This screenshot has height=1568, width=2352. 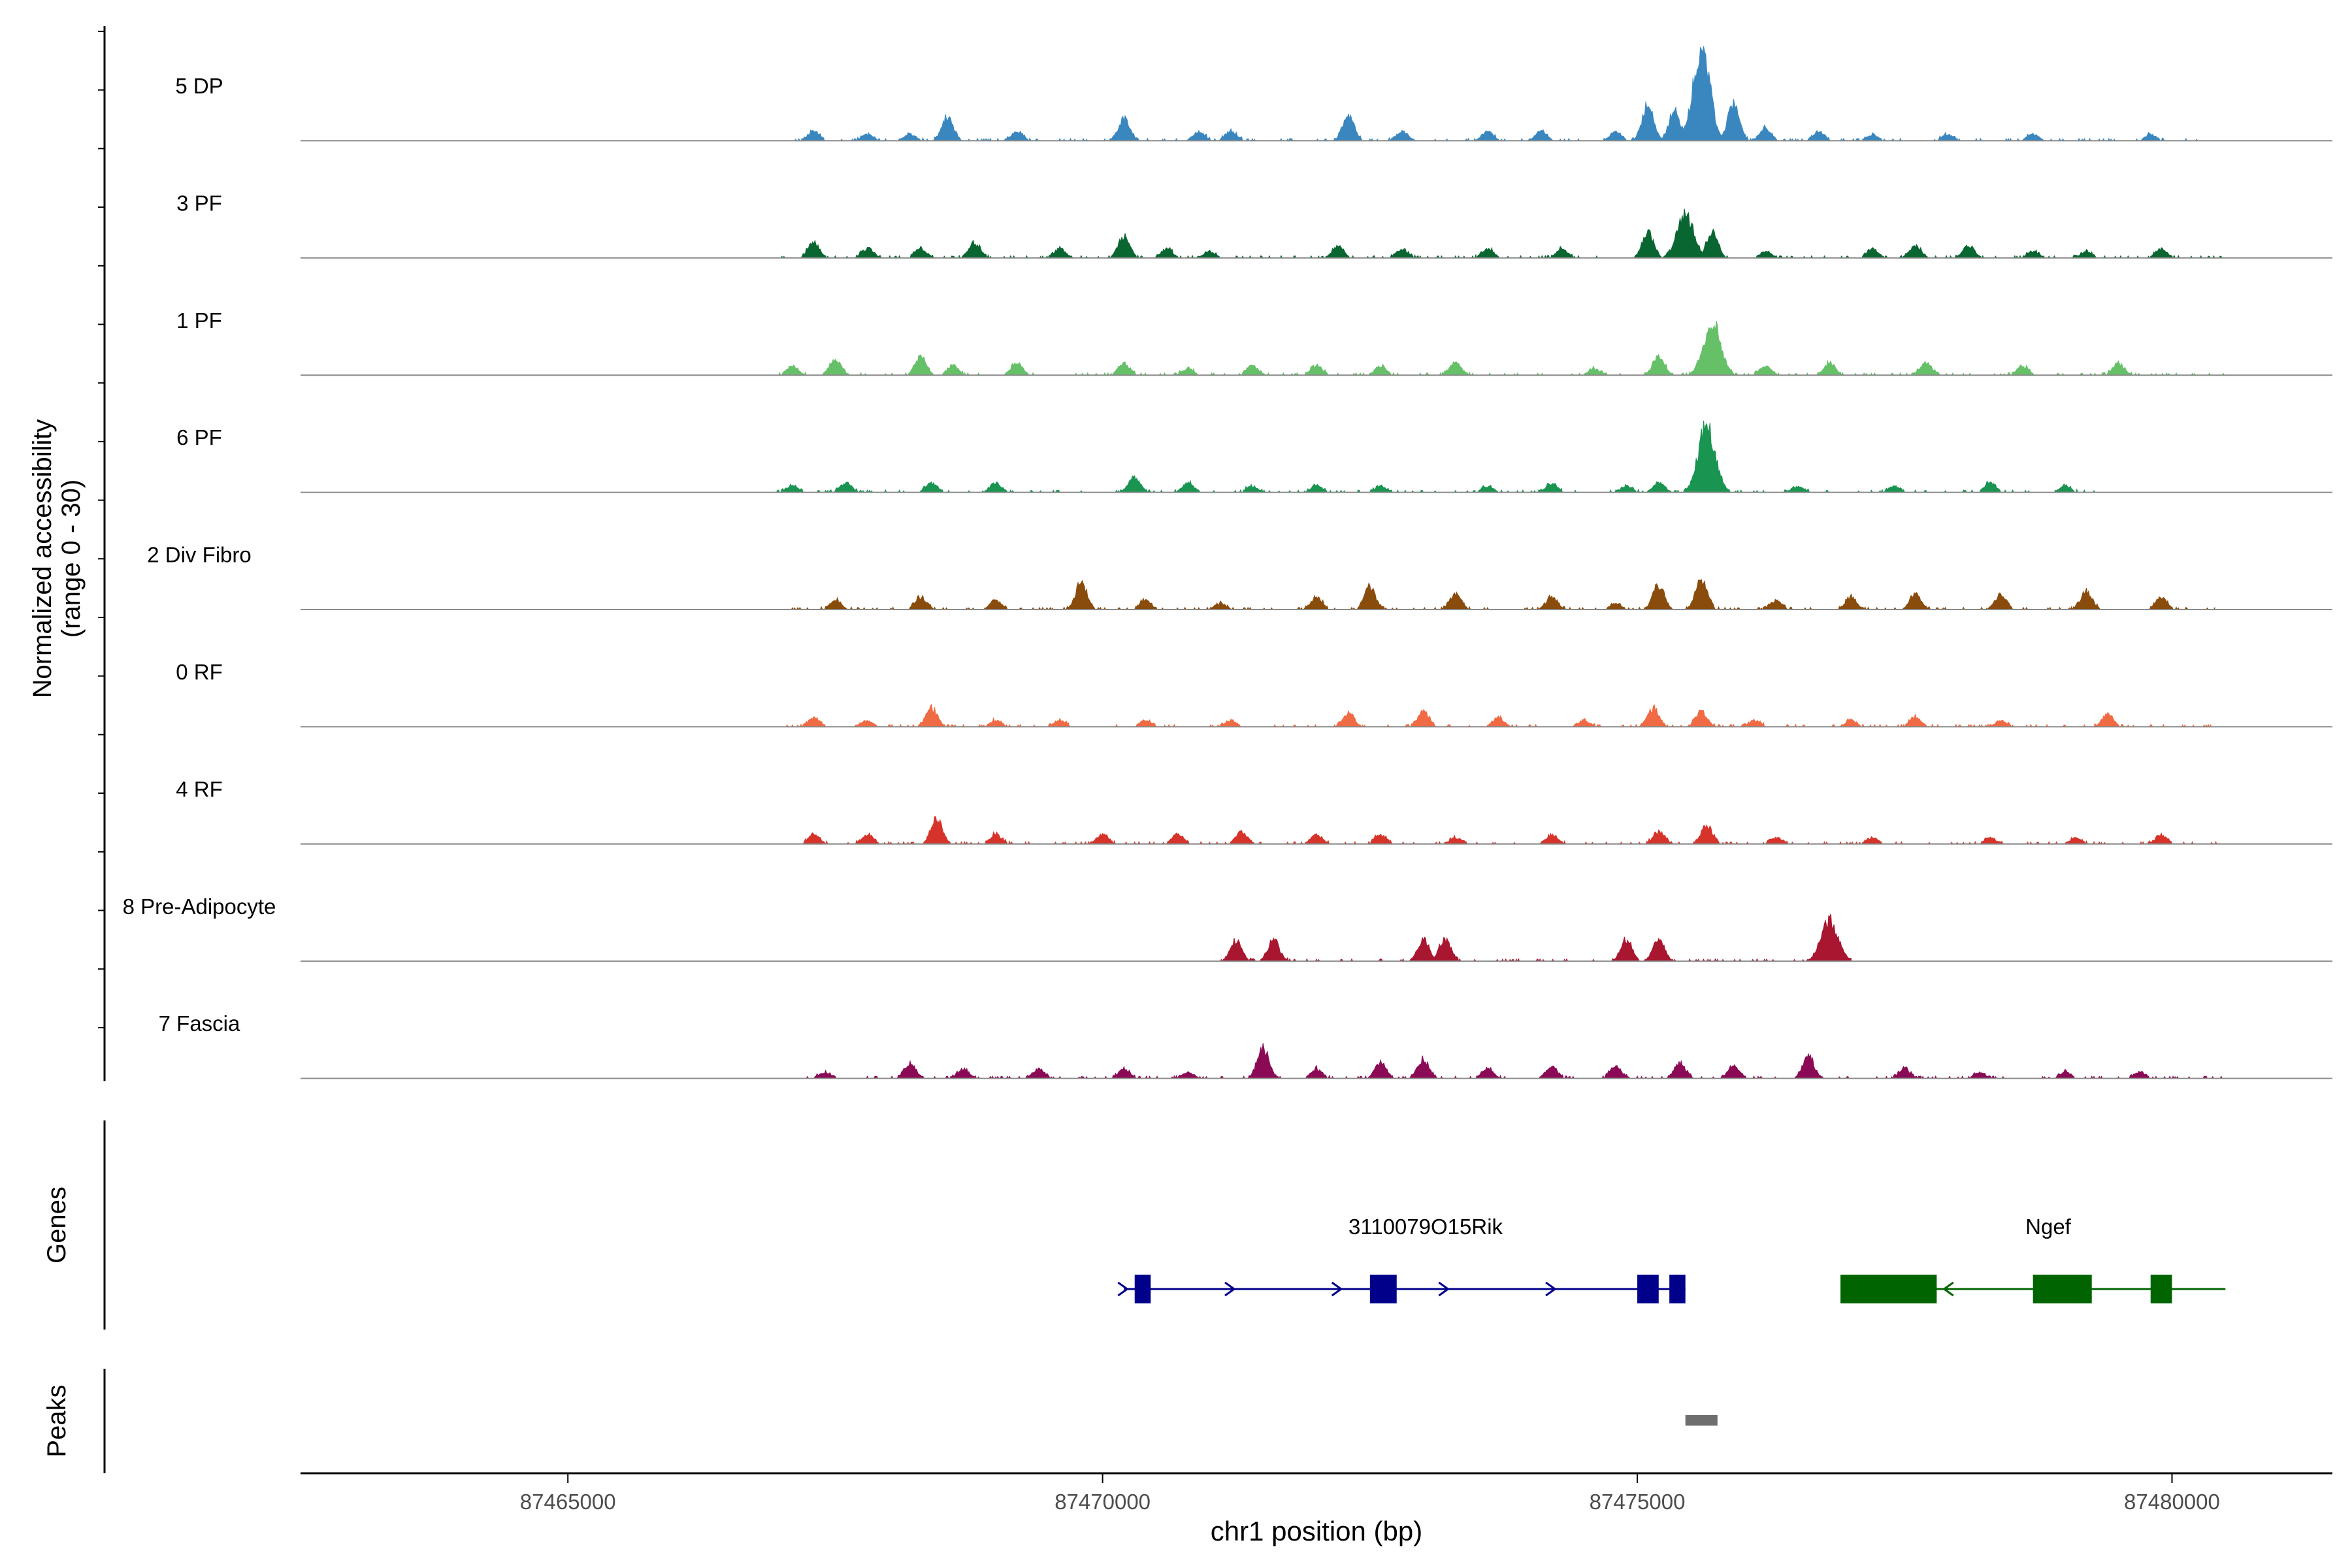 I want to click on x-tick-label: 87470000, so click(x=1102, y=1502).